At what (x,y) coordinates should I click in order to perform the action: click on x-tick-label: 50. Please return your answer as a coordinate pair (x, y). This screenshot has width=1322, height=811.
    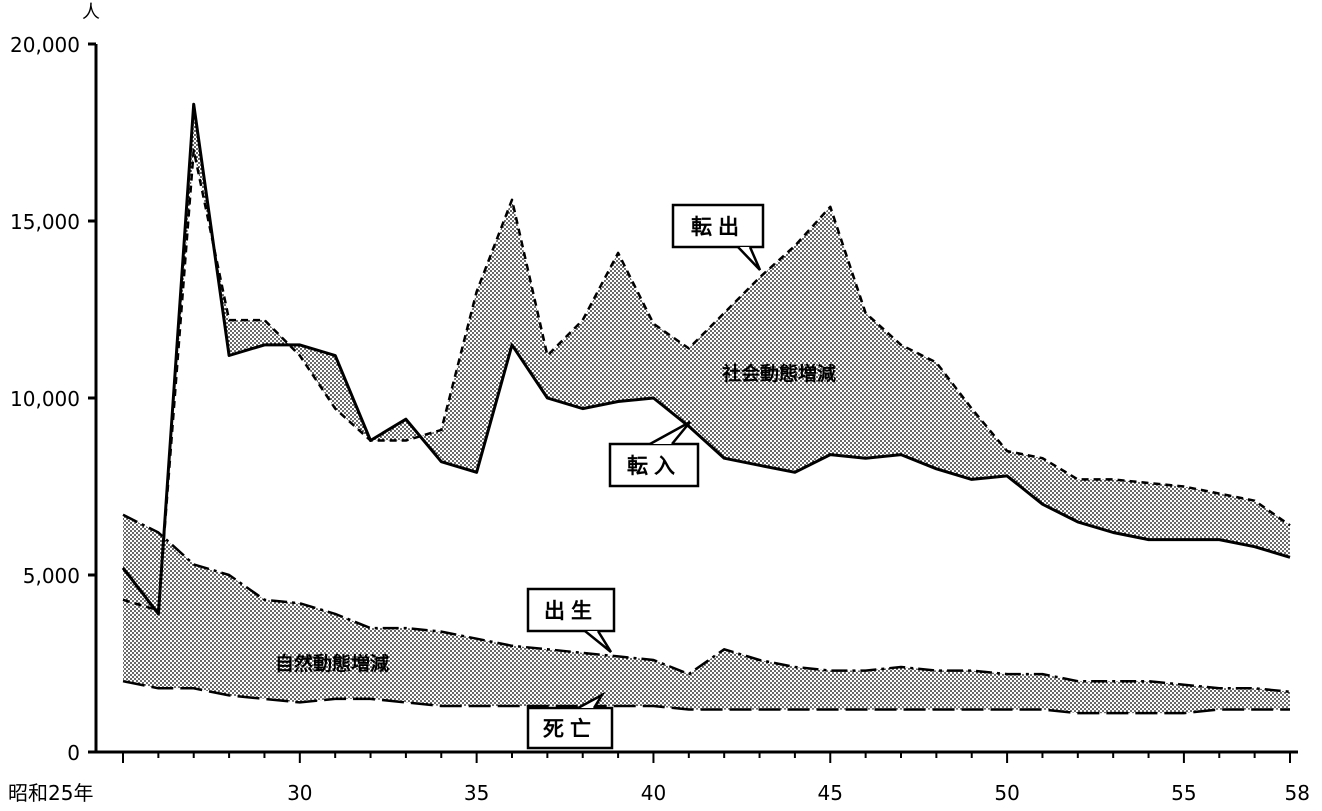
    Looking at the image, I should click on (1006, 793).